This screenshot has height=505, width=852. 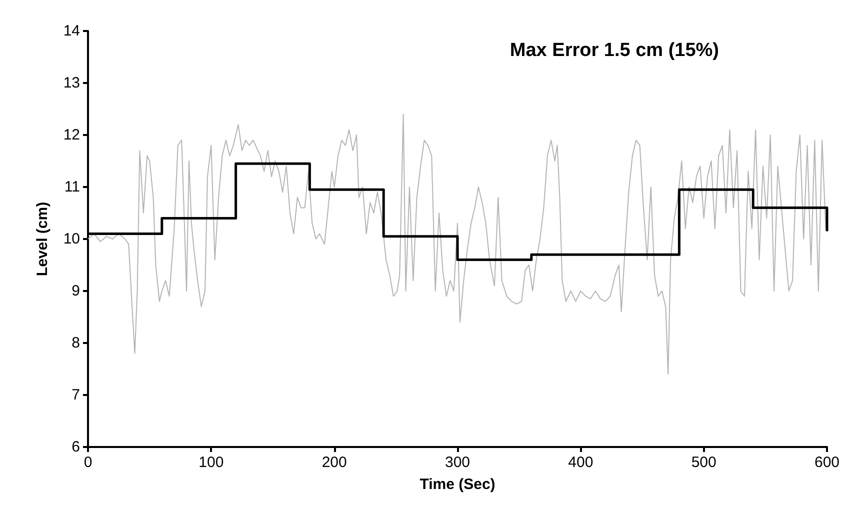 I want to click on y-tick-label: 7, so click(x=76, y=395).